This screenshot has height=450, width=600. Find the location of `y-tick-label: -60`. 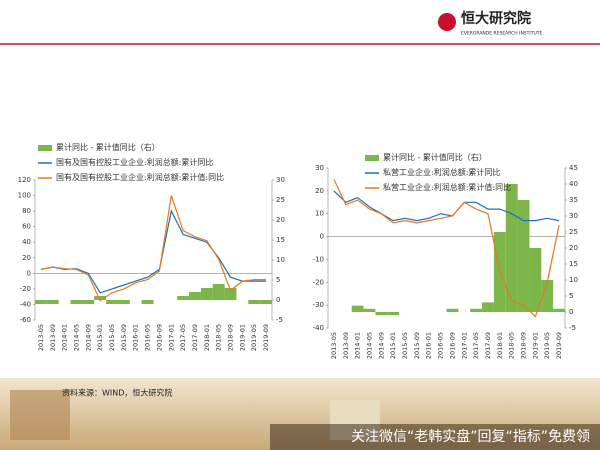

y-tick-label: -60 is located at coordinates (25, 320).